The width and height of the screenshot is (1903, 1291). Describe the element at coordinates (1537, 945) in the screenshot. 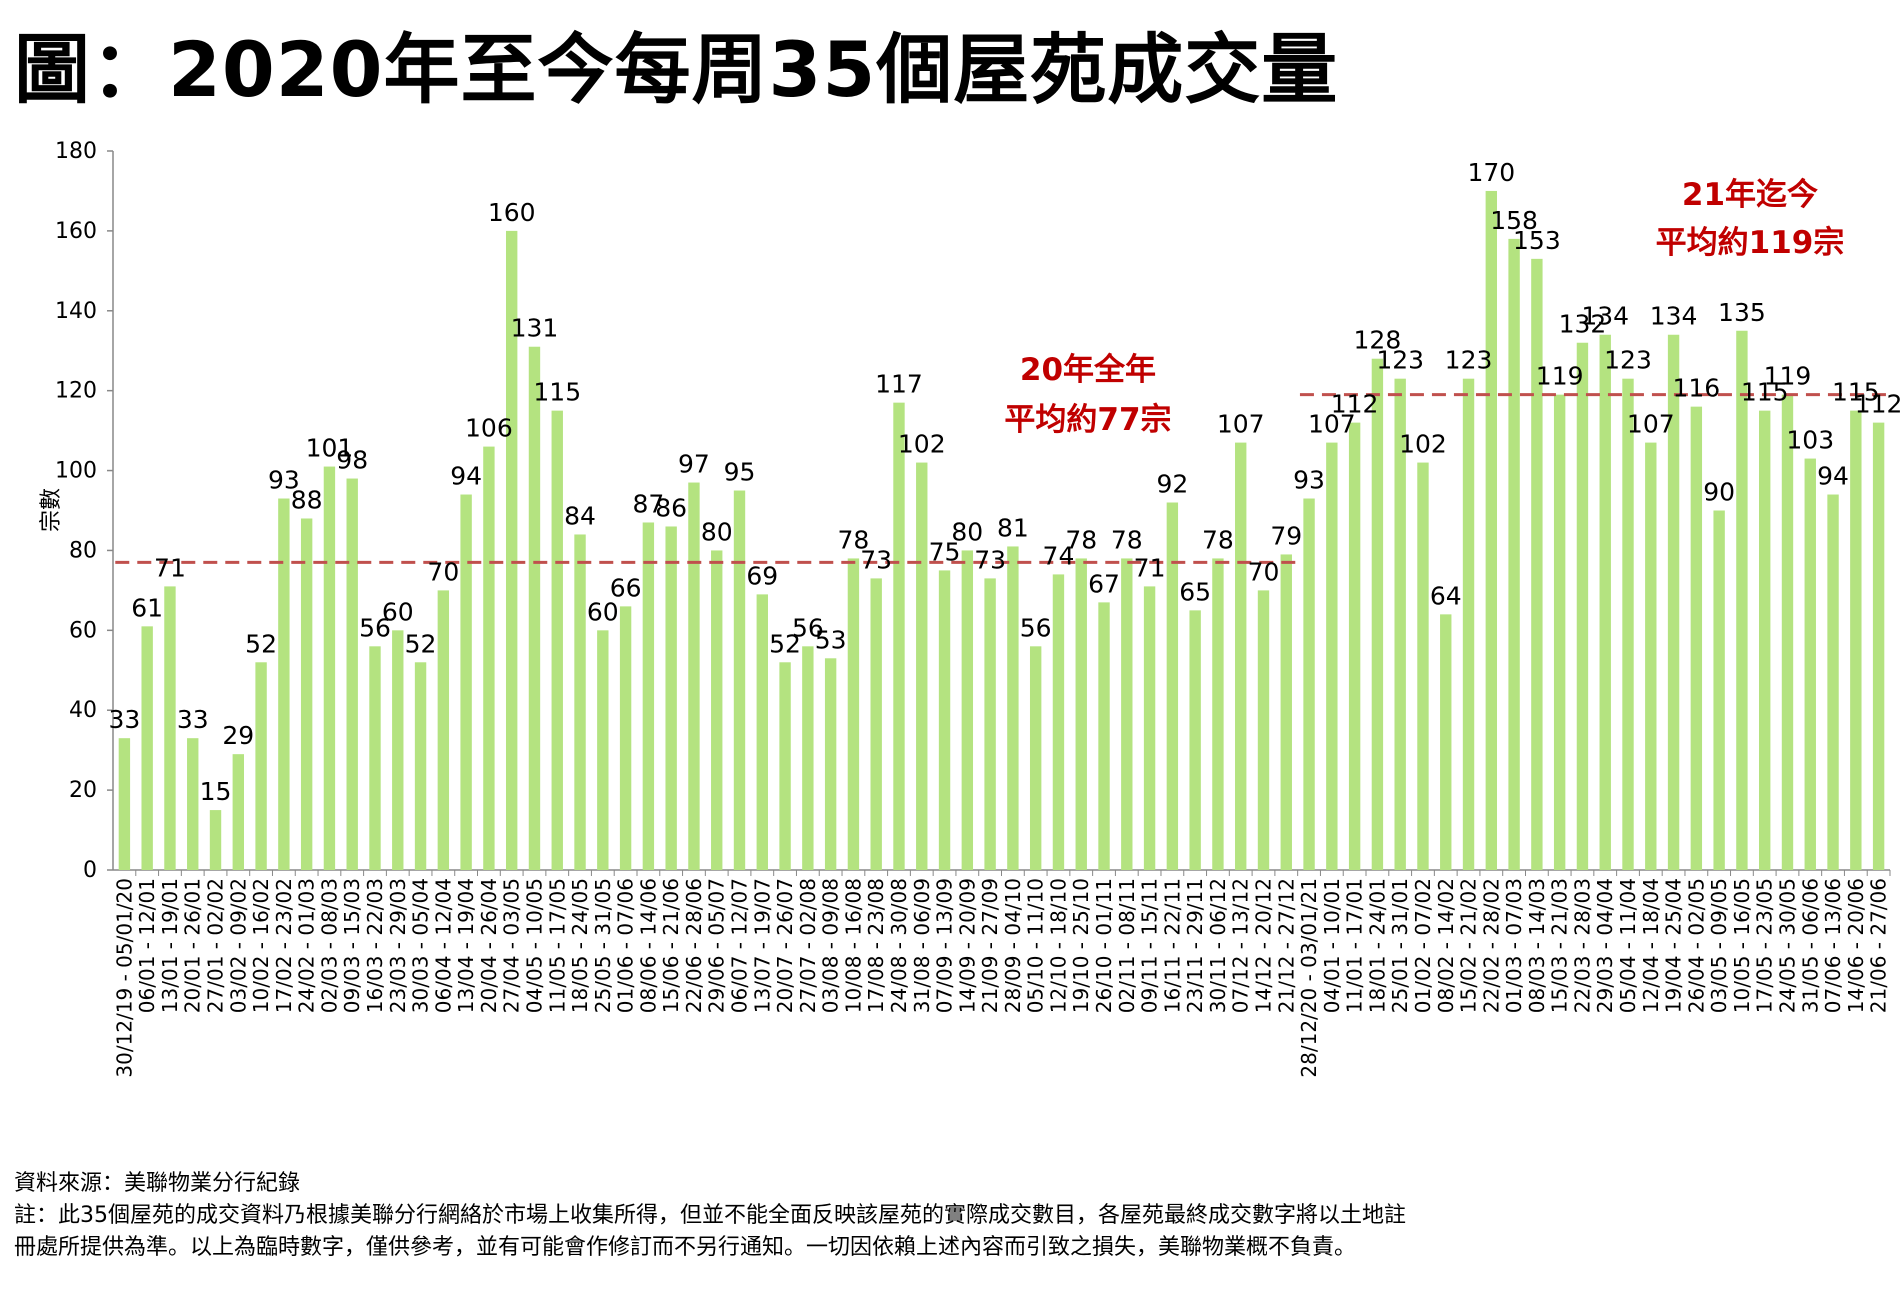

I see `x-tick-label: 08/03 - 14/03` at that location.